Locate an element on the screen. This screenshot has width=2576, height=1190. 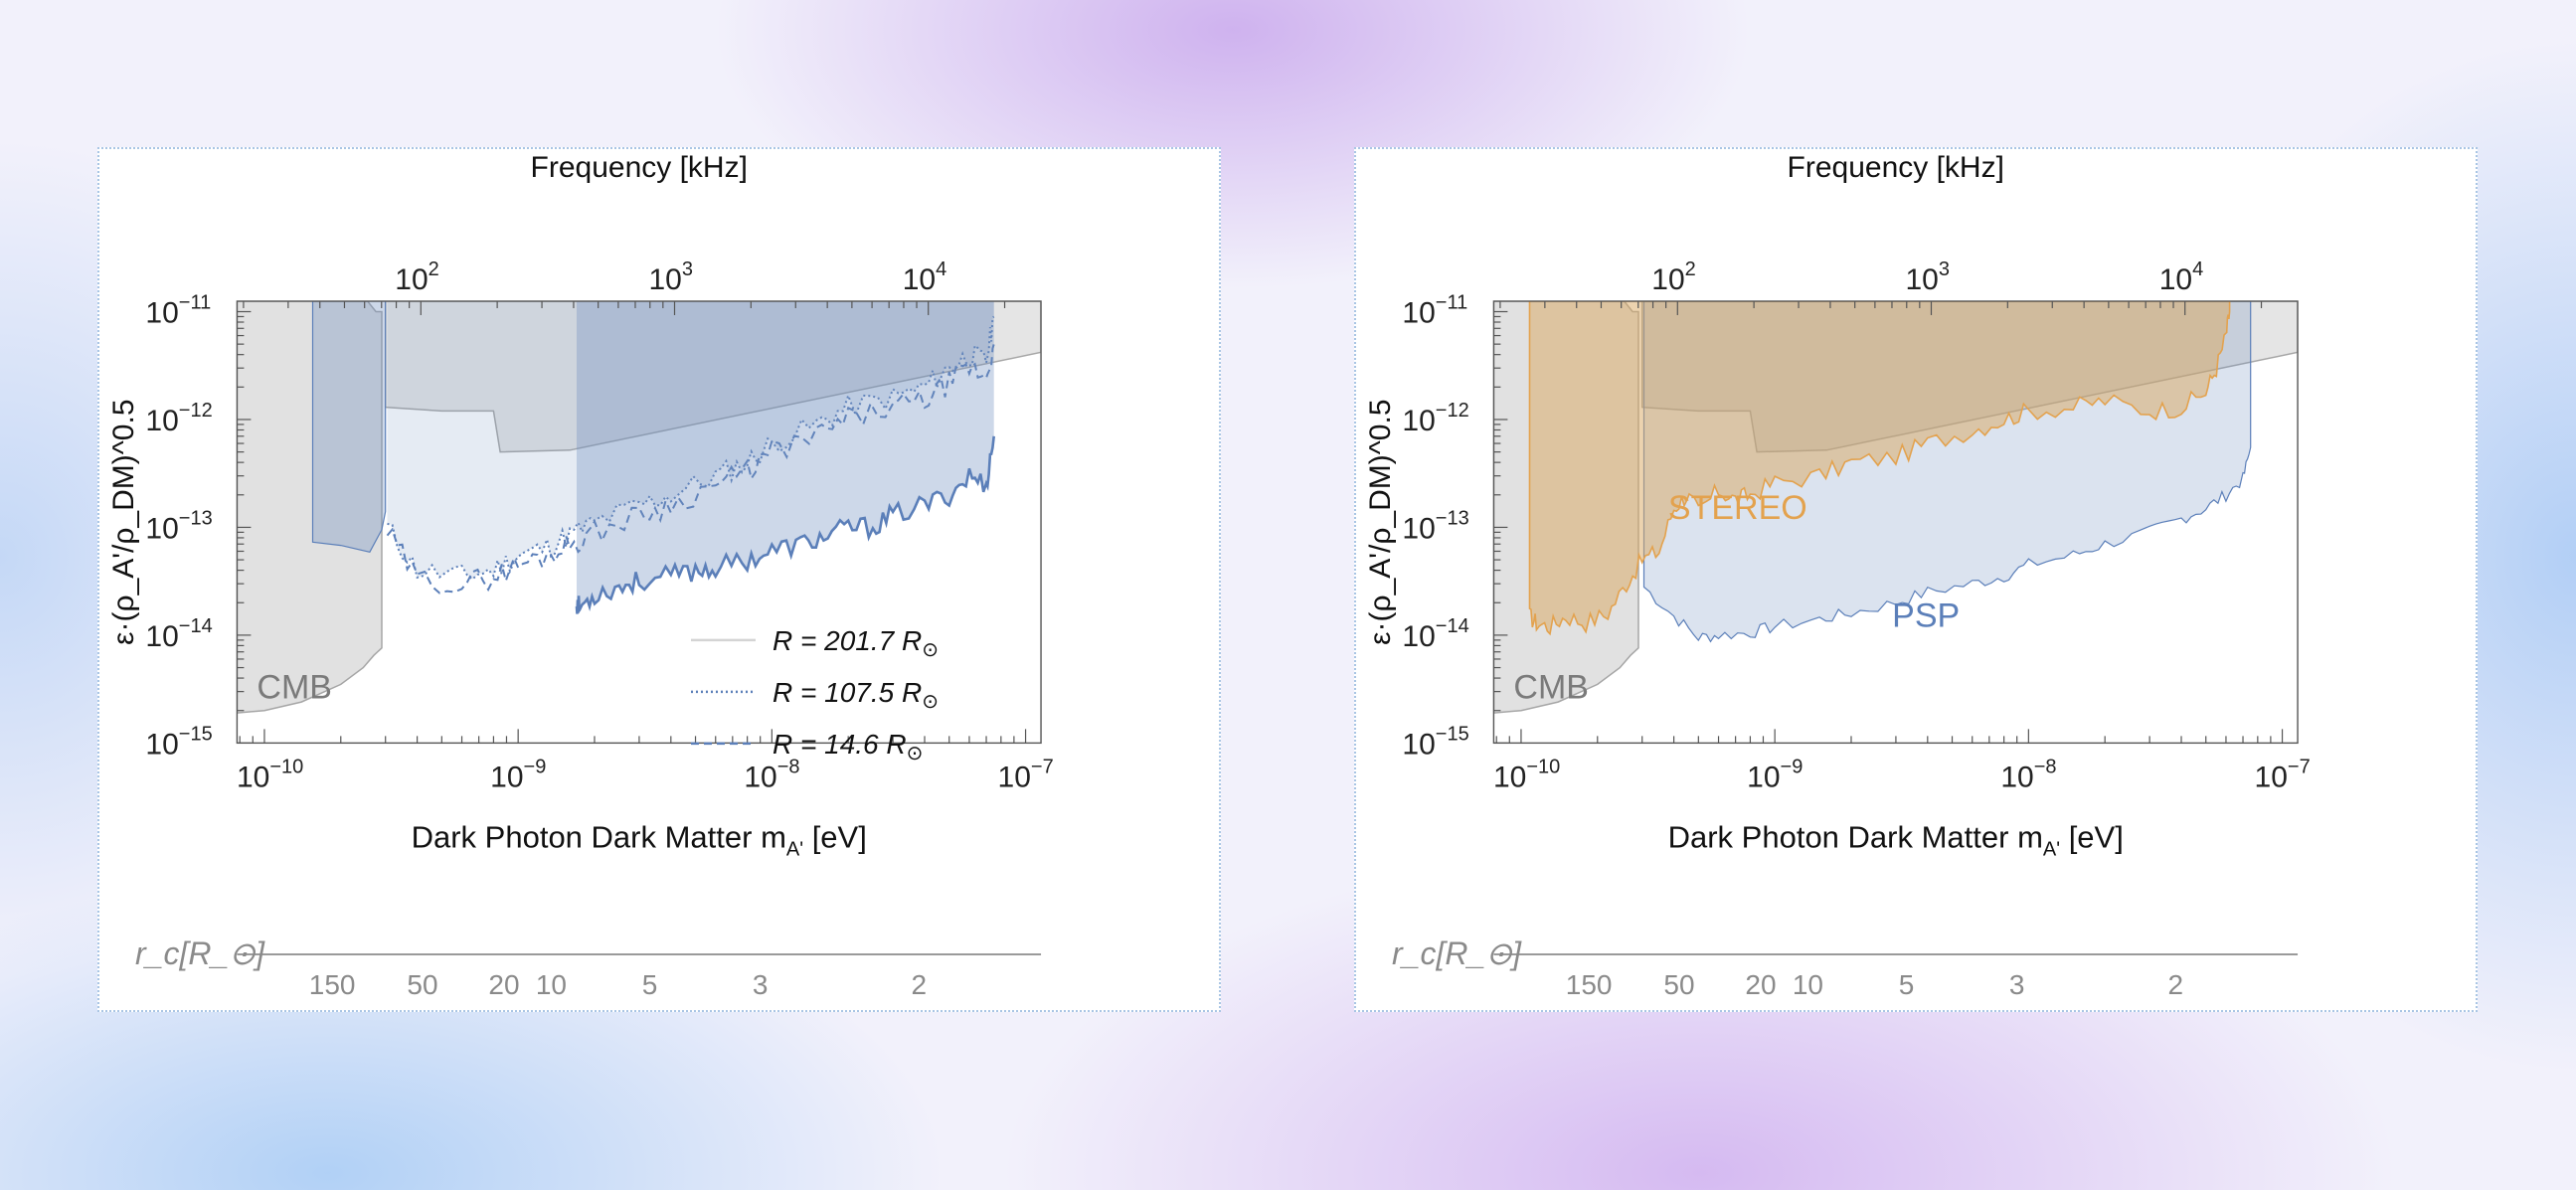
series-r107-line is located at coordinates (691, 448).